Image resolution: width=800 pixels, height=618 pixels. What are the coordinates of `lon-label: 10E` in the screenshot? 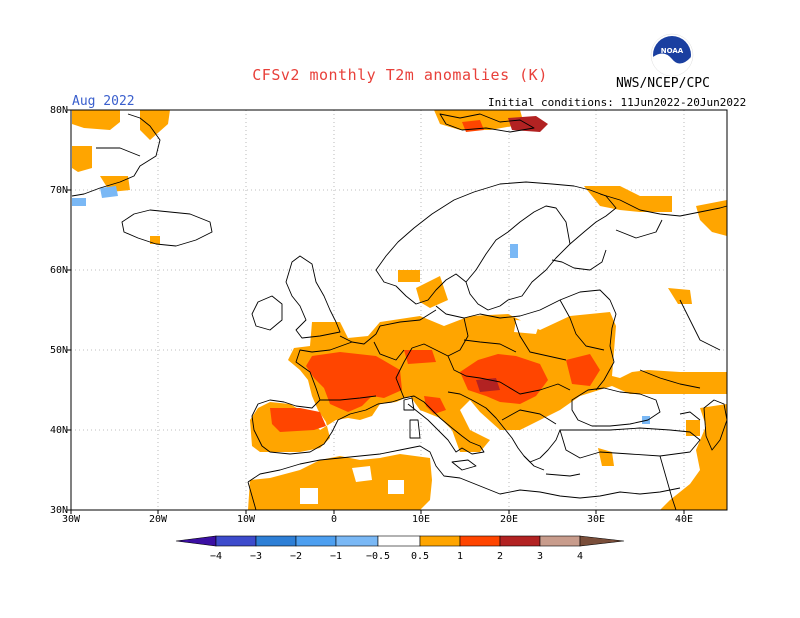 It's located at (421, 519).